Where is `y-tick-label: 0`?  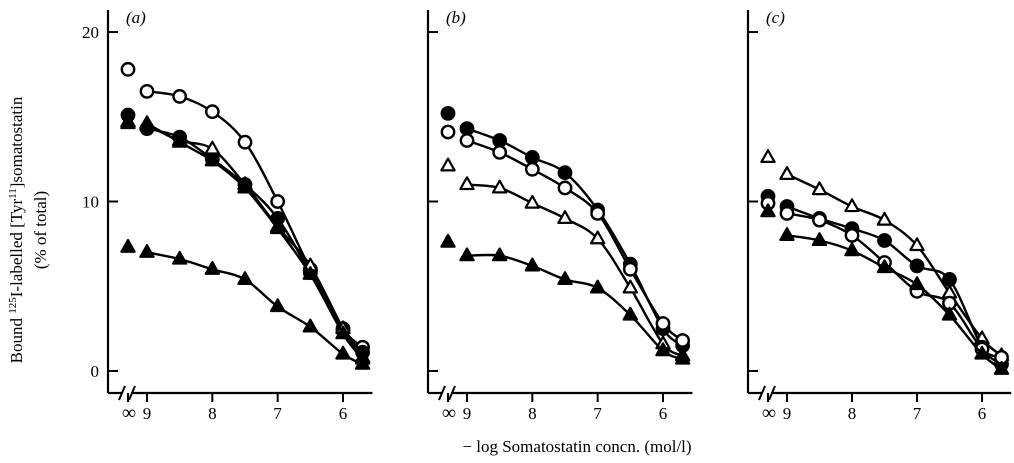
y-tick-label: 0 is located at coordinates (95, 371).